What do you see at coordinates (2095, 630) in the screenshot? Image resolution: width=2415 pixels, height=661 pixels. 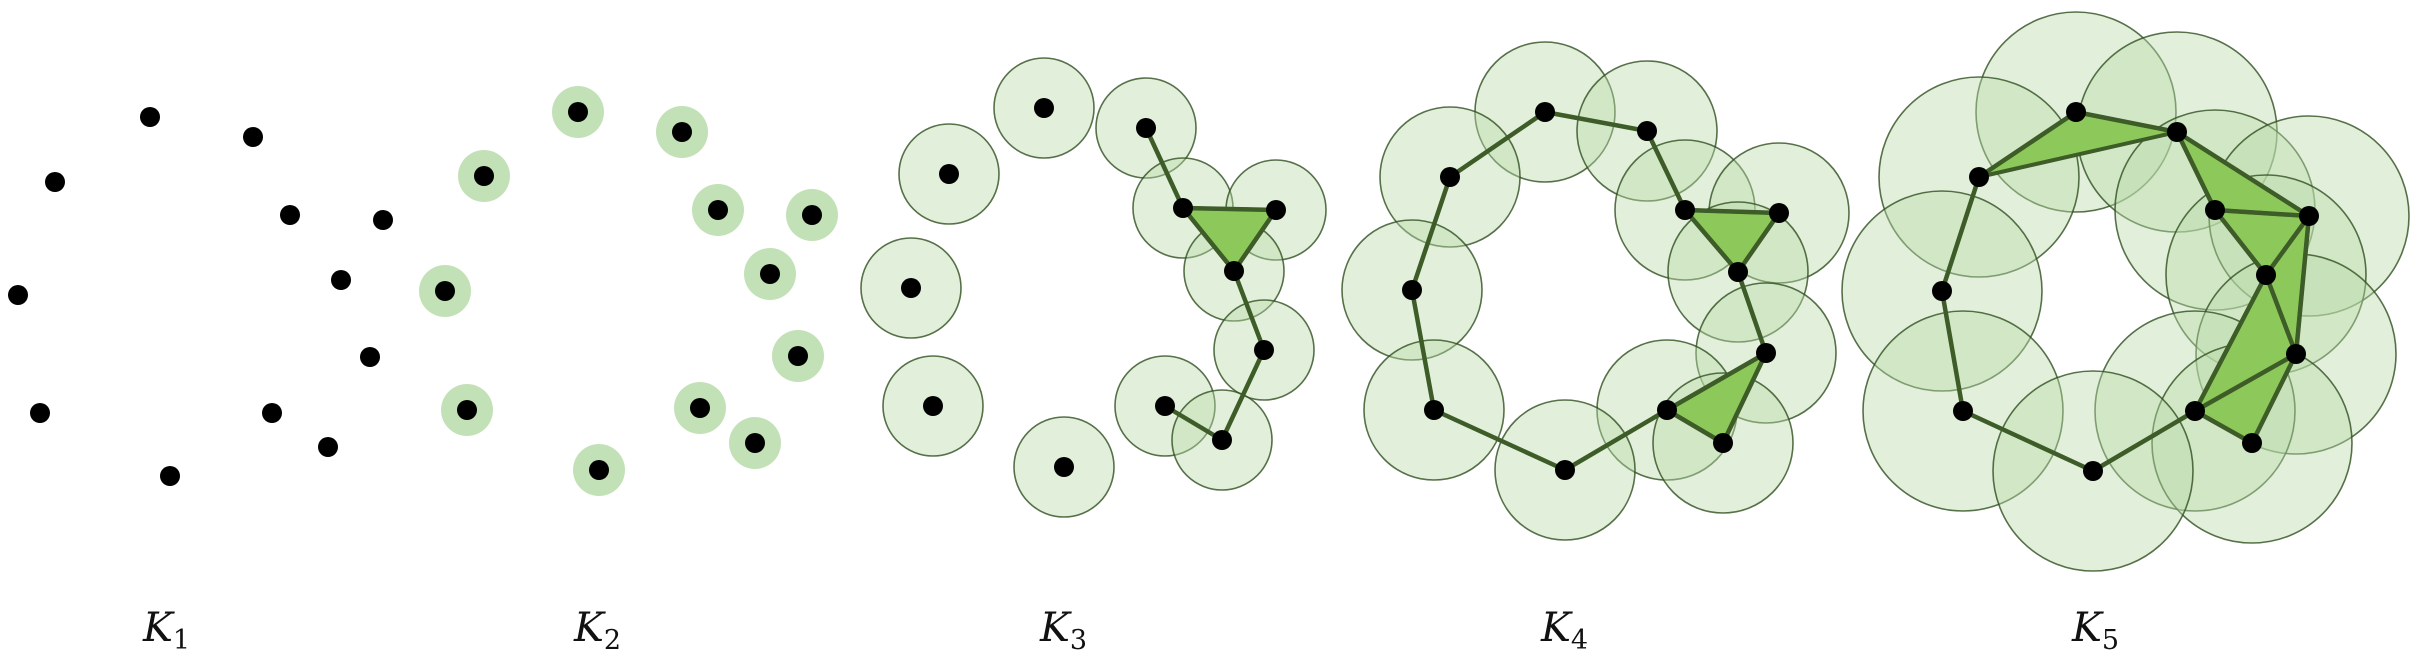 I see `panel-label-k5: K5` at bounding box center [2095, 630].